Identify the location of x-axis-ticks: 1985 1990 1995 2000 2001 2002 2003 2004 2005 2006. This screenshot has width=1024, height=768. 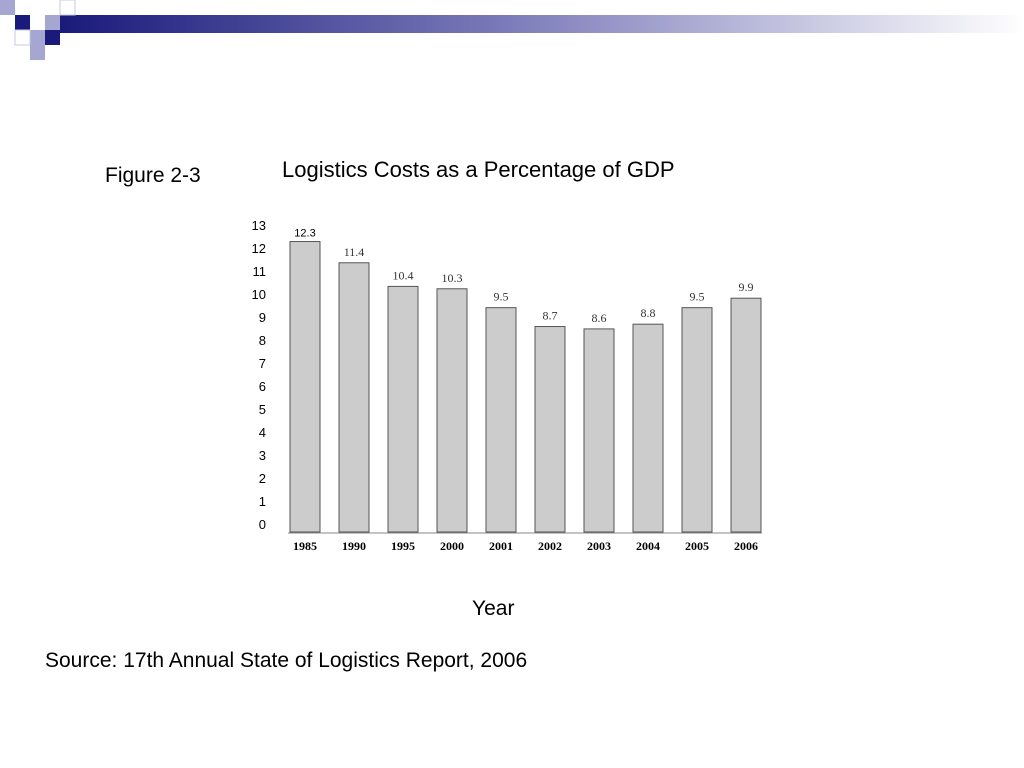
(525, 546).